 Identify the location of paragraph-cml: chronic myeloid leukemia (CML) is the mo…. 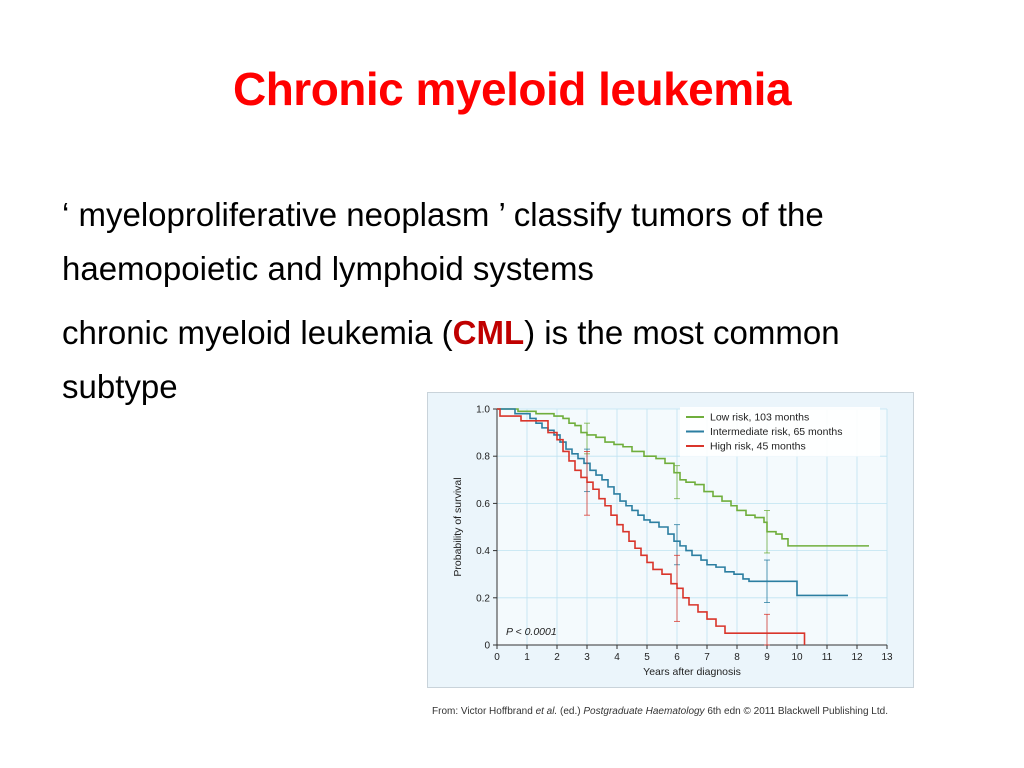
(512, 360).